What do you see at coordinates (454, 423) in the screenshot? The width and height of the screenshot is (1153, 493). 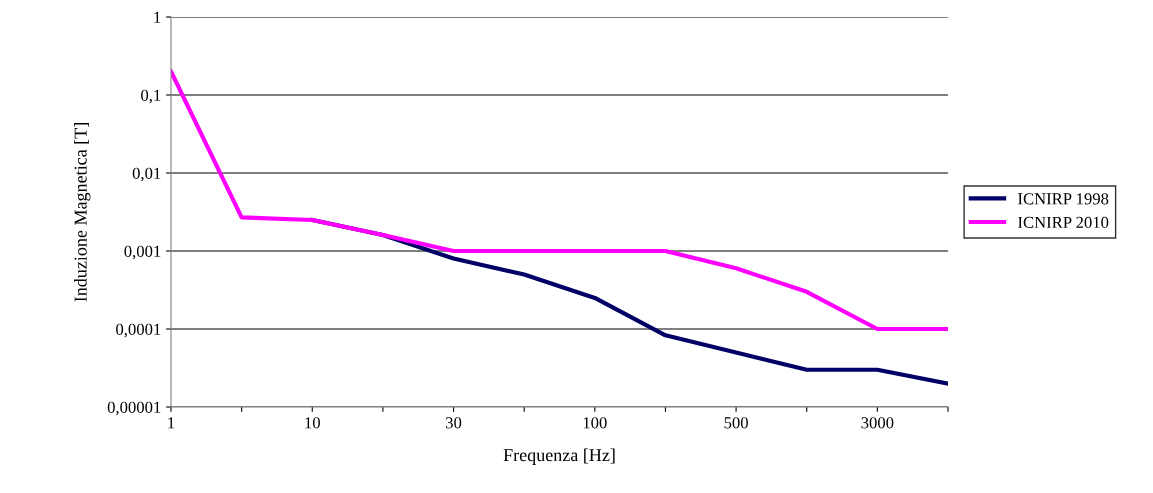 I see `x-tick-label: 30` at bounding box center [454, 423].